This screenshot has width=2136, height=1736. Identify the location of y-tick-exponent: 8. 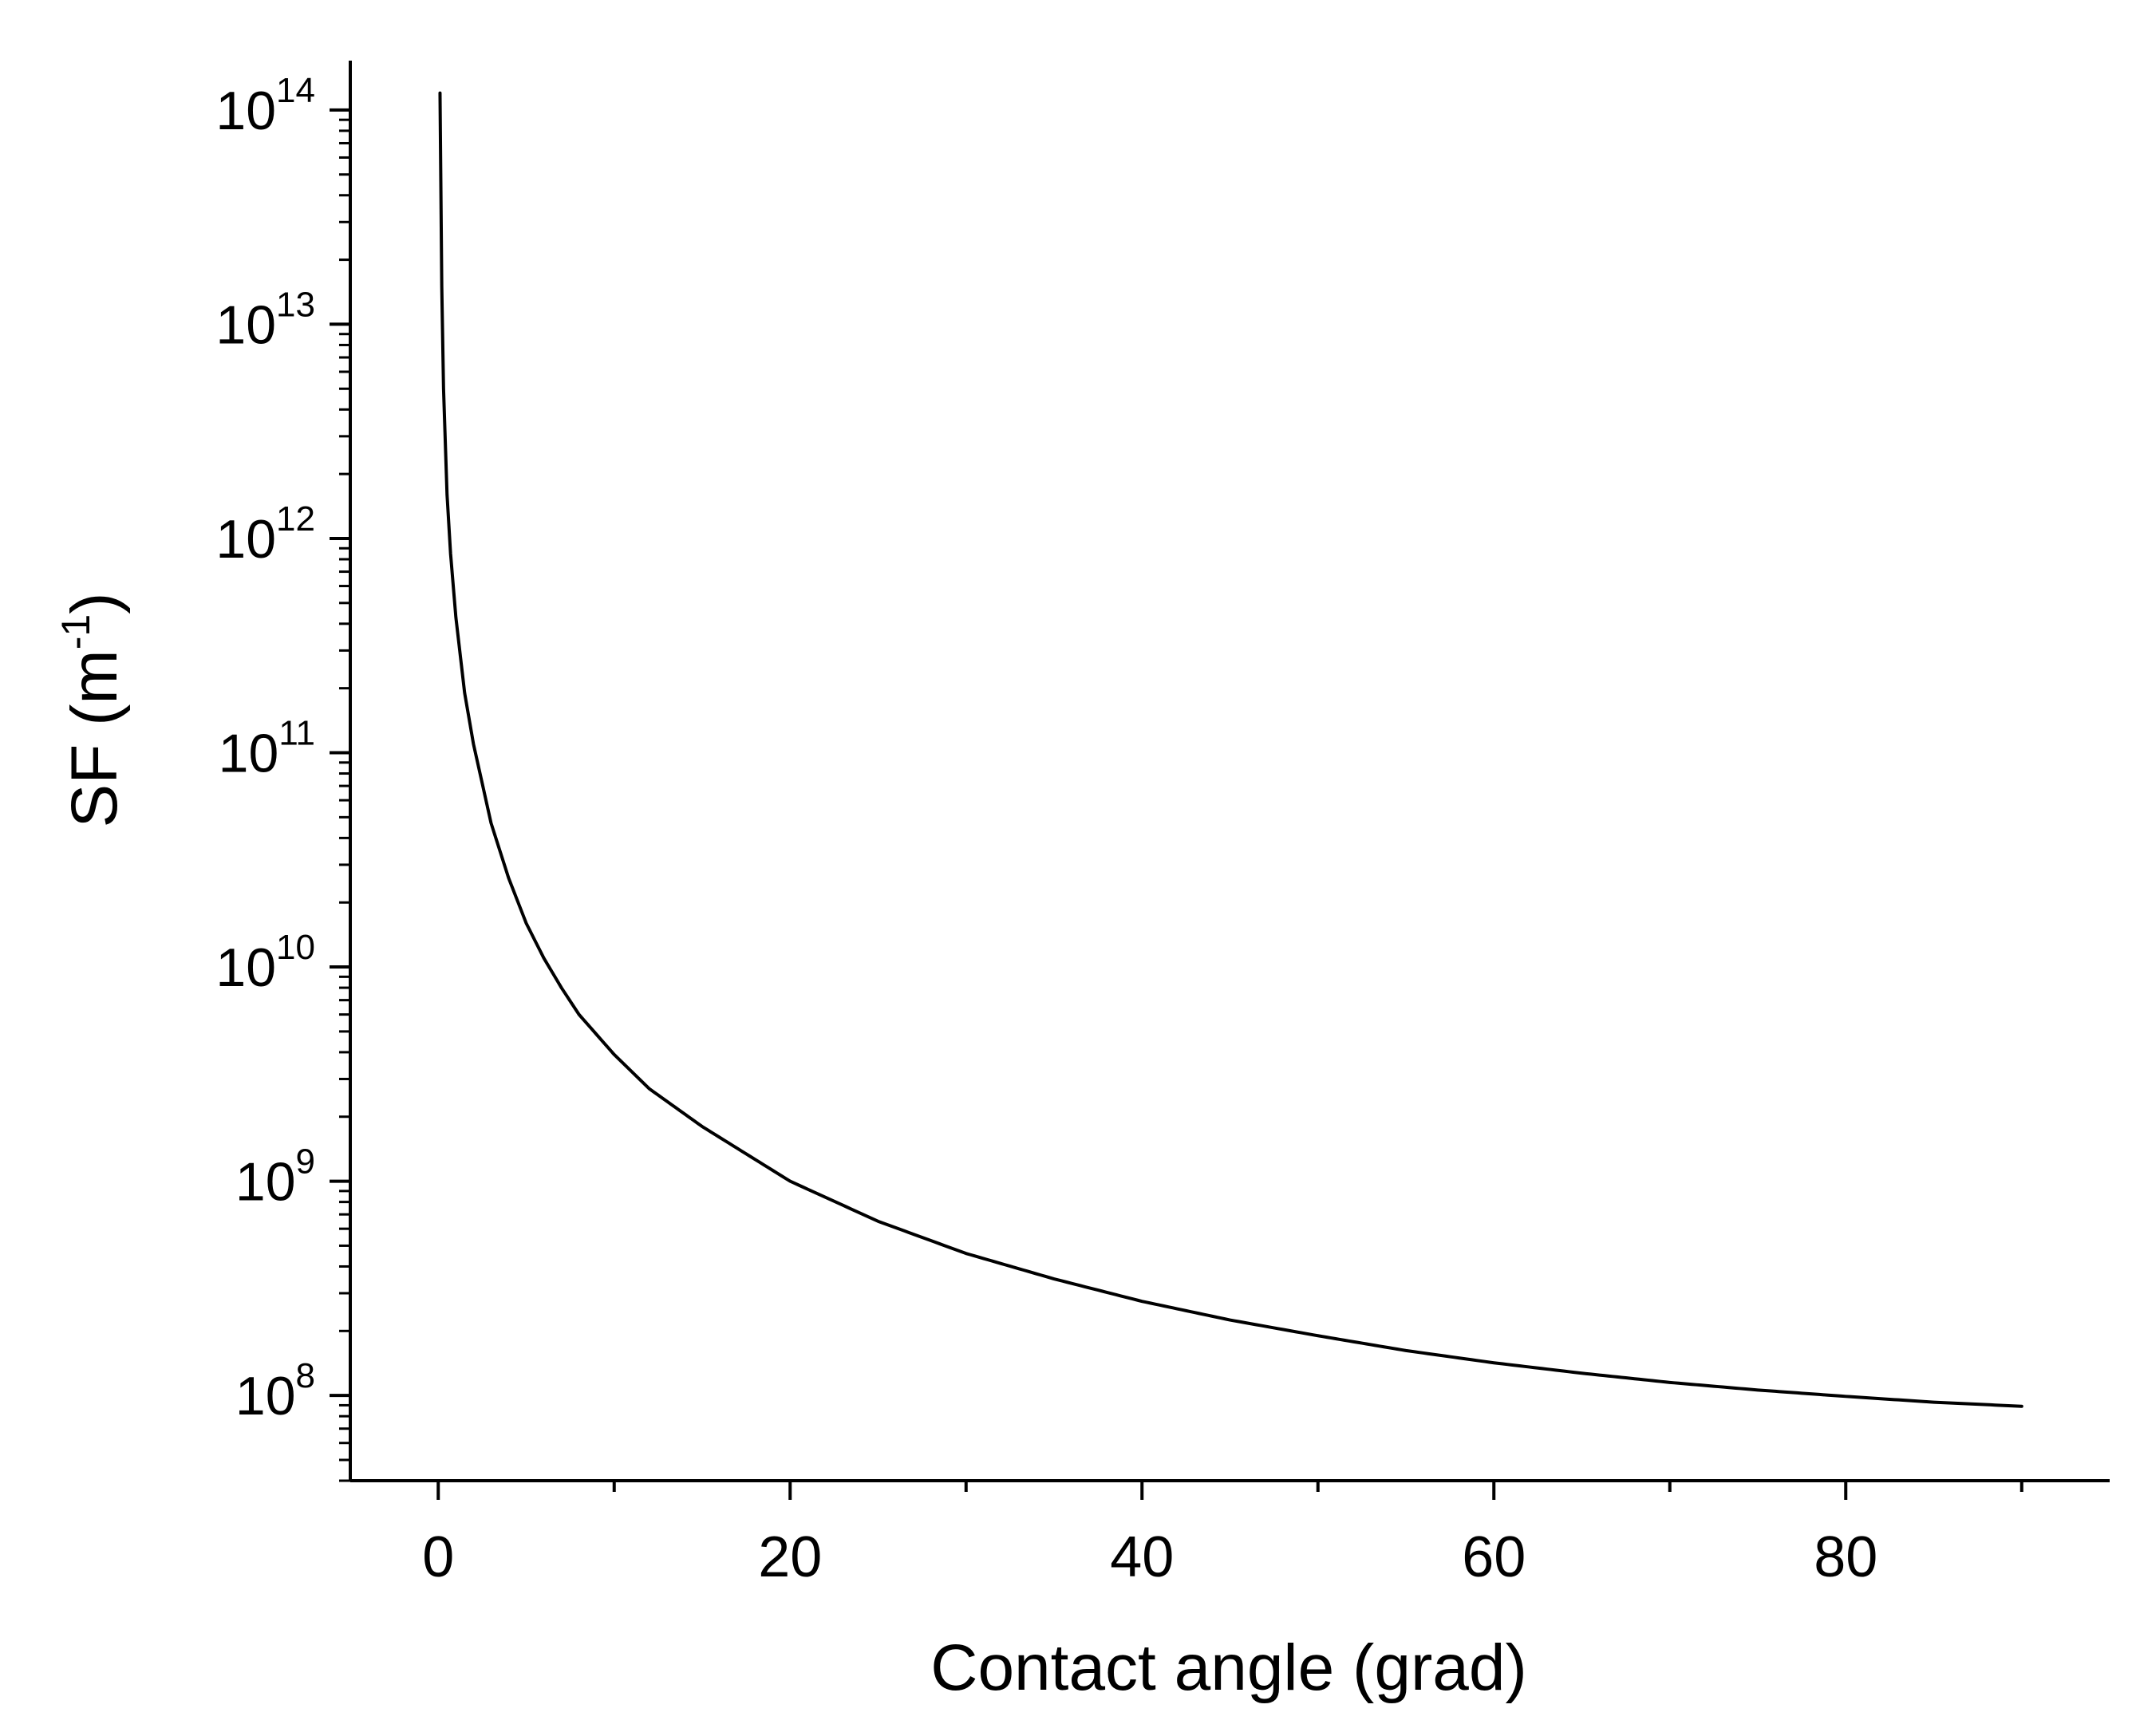
(305, 1375).